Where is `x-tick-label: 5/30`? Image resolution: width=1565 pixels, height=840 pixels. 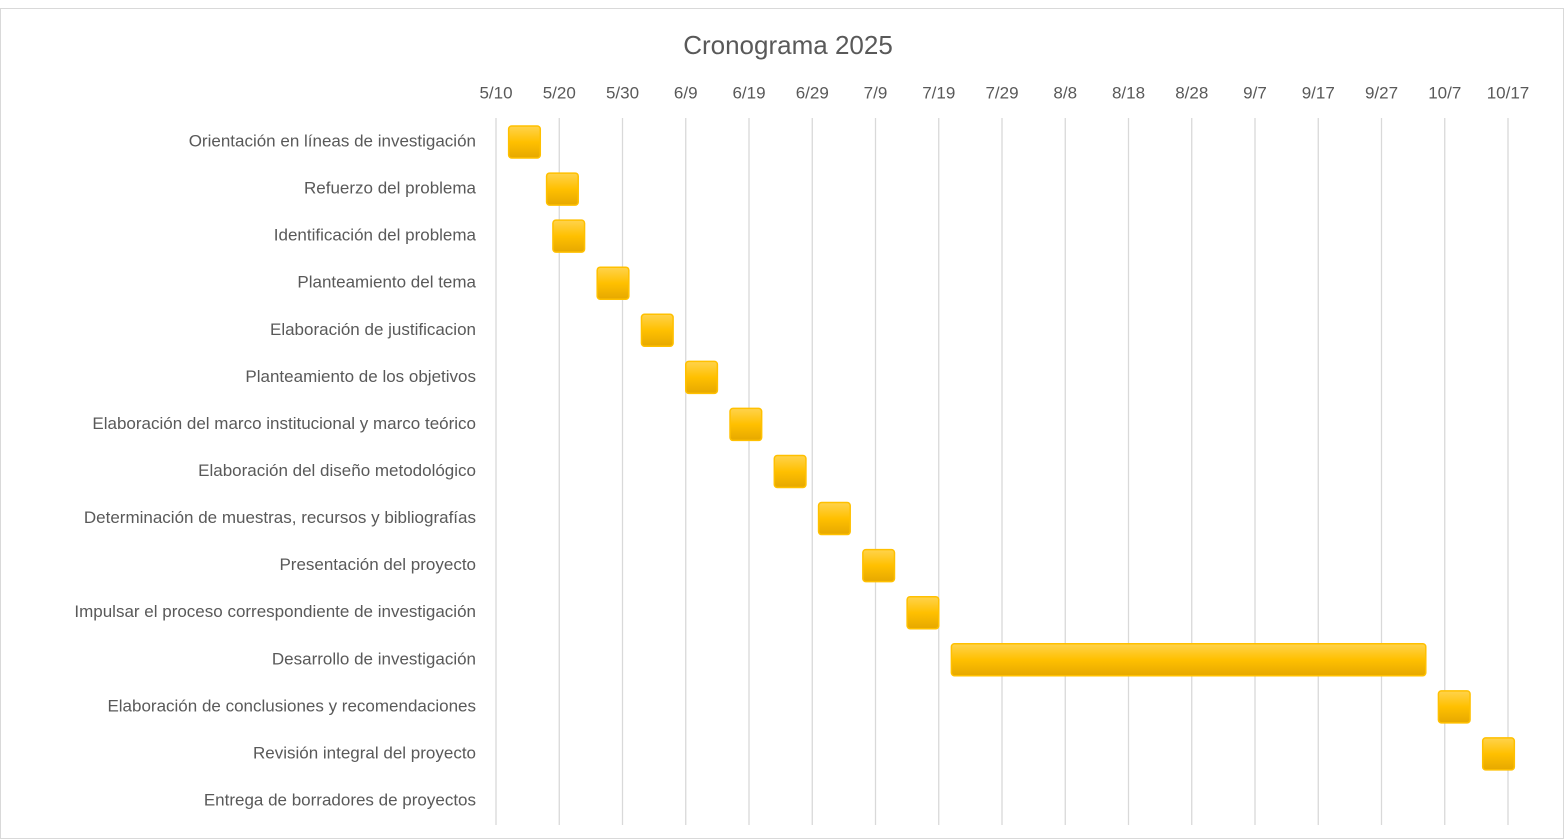
x-tick-label: 5/30 is located at coordinates (622, 92).